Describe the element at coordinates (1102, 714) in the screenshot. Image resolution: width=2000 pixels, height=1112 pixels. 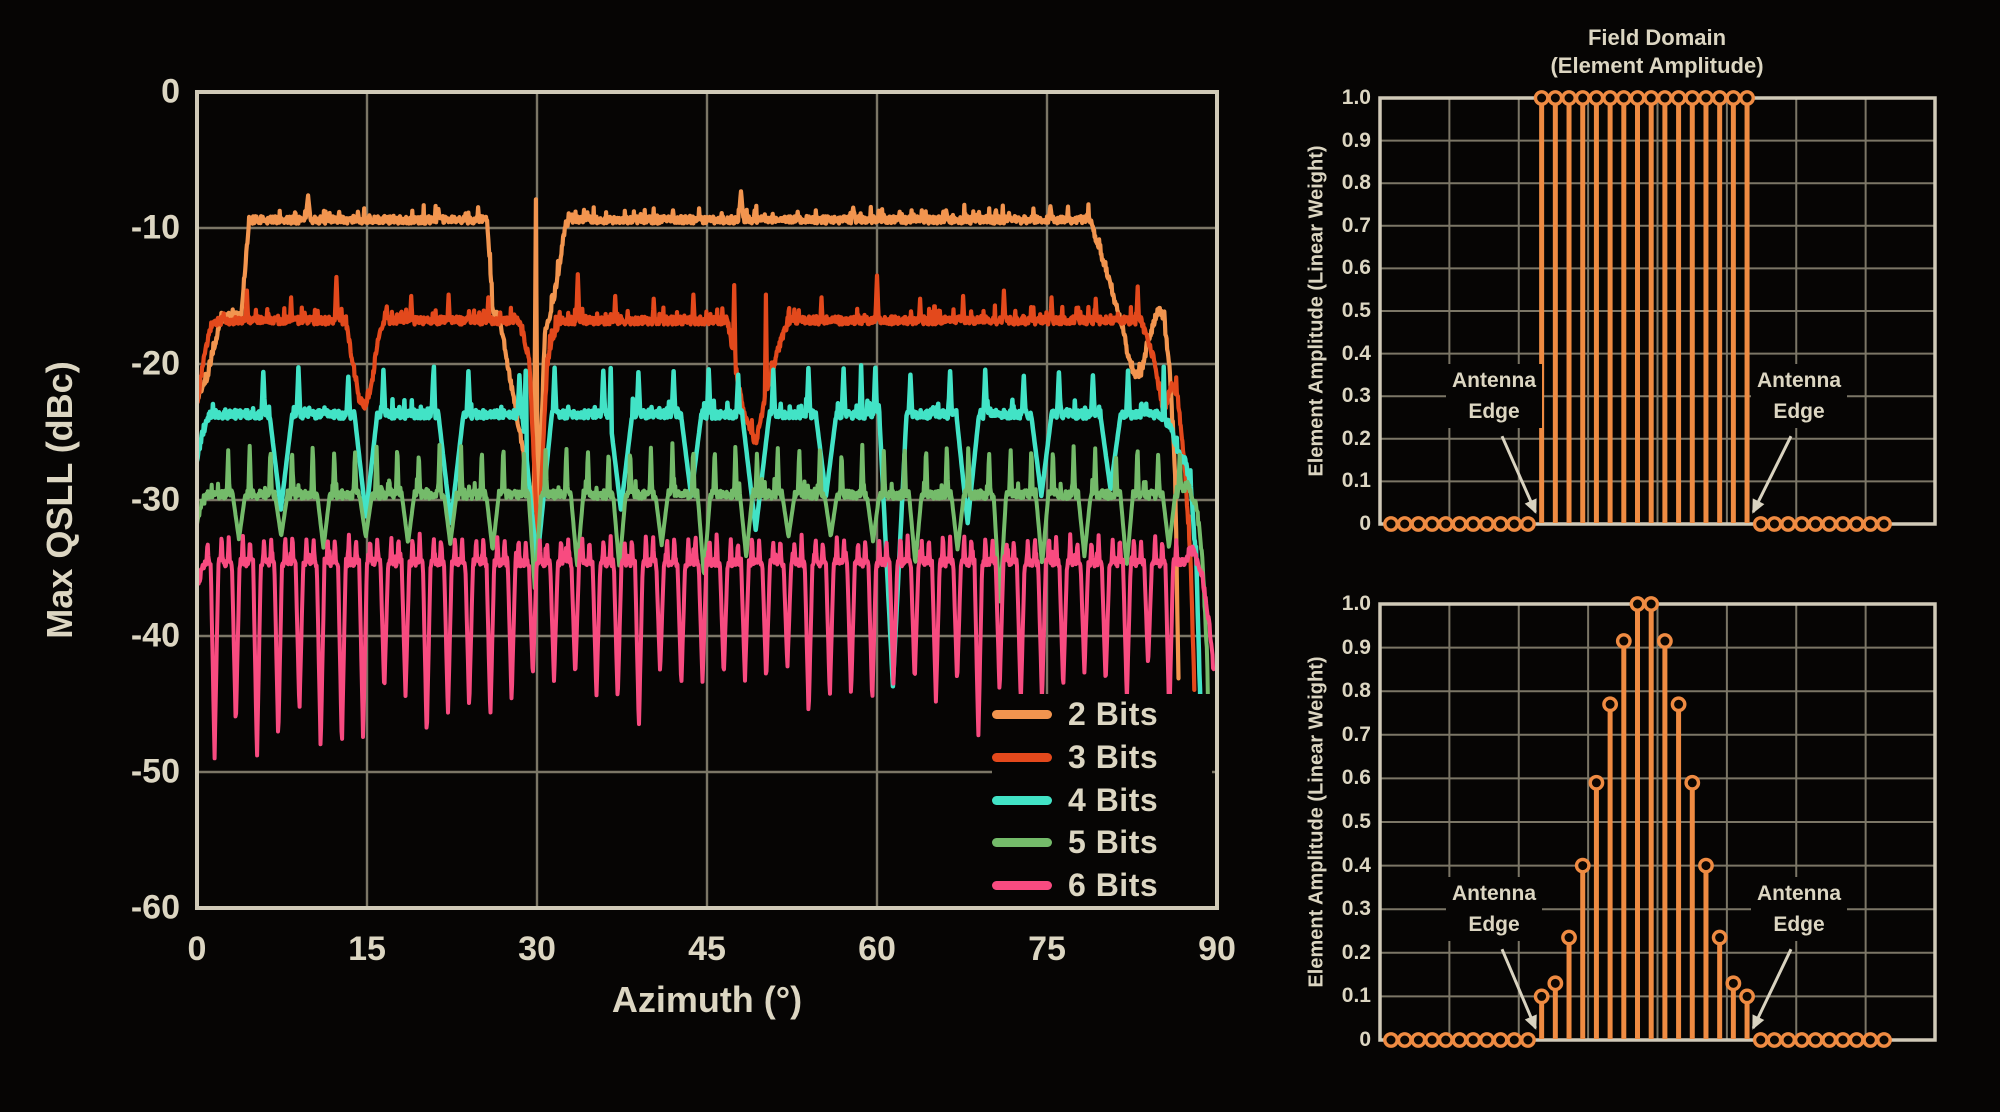
I see `legend-item-2-bits: 2 Bits` at that location.